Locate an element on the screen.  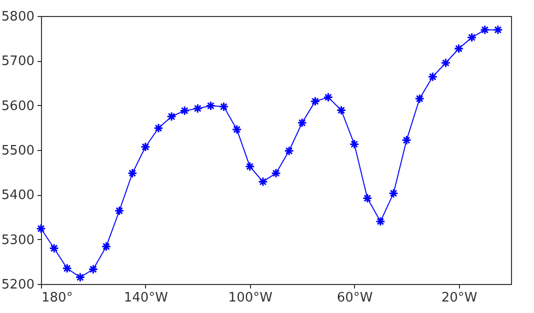
x-tick-label: 60°W is located at coordinates (354, 298).